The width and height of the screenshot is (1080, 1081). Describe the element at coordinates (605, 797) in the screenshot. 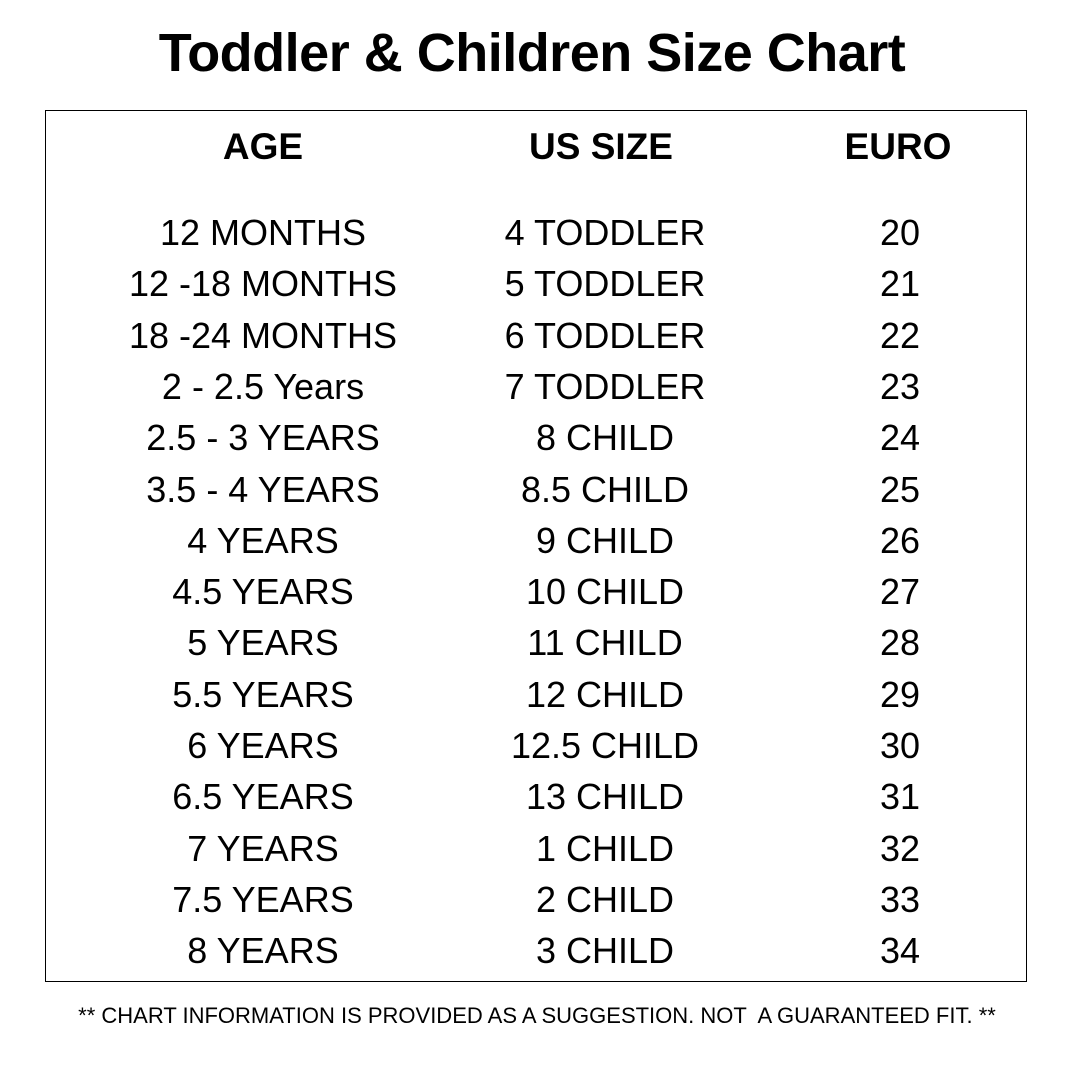

I see `us-size-cell: 13 CHILD` at that location.